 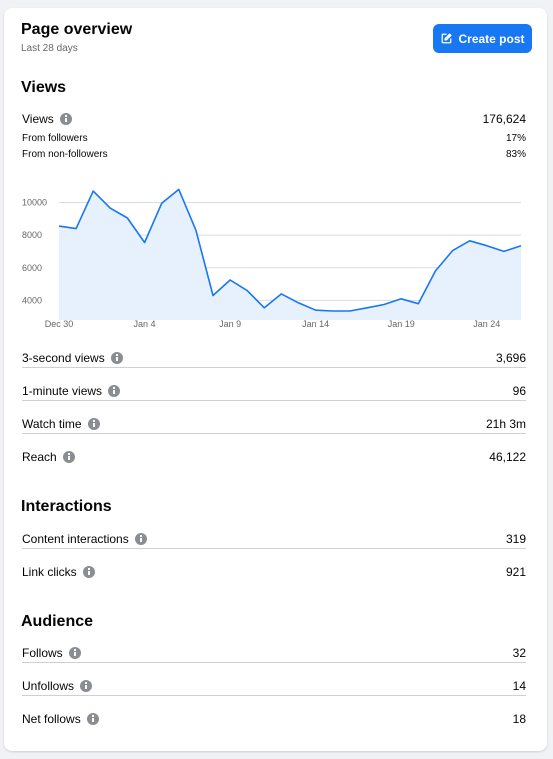 What do you see at coordinates (59, 324) in the screenshot?
I see `x-tick-label: Dec 30` at bounding box center [59, 324].